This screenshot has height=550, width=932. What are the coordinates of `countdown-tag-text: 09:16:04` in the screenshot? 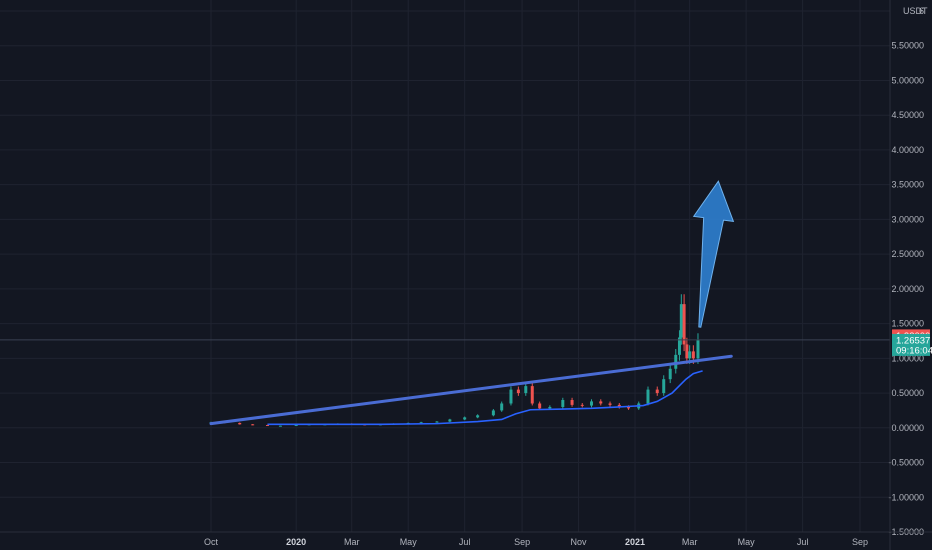 It's located at (914, 350).